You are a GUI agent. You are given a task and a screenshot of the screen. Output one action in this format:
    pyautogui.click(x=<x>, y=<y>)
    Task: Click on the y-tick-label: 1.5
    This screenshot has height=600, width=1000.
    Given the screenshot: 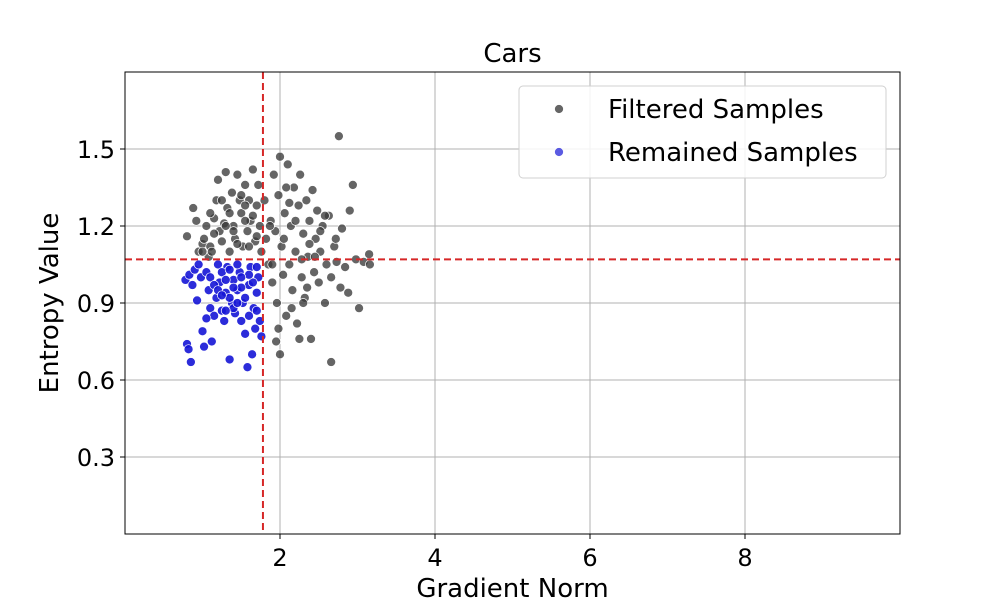 What is the action you would take?
    pyautogui.click(x=96, y=150)
    